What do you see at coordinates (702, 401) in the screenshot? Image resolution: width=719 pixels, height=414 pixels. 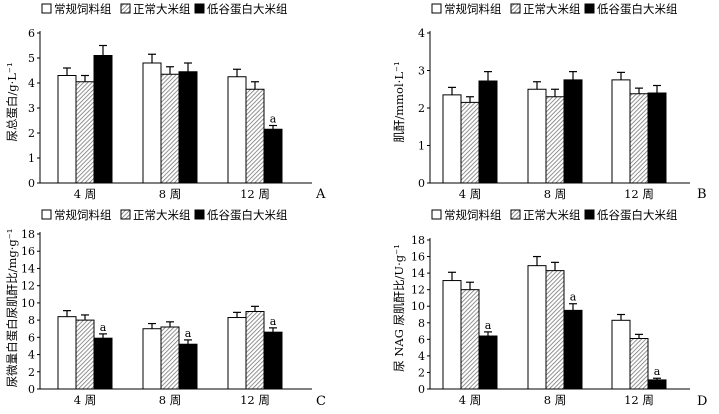 I see `panel-d-letter: D` at bounding box center [702, 401].